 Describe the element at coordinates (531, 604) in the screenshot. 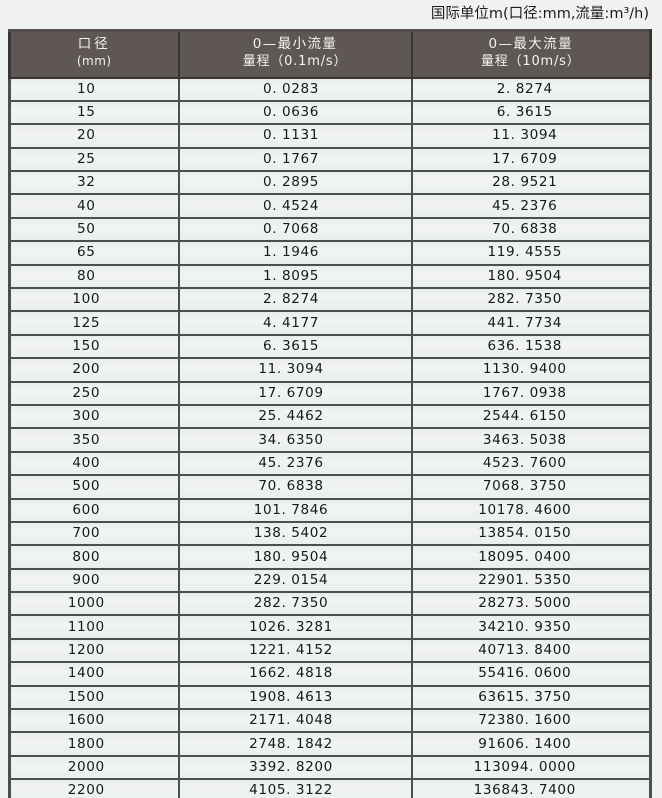

I see `cell-max-flow: 28273. 5000` at that location.